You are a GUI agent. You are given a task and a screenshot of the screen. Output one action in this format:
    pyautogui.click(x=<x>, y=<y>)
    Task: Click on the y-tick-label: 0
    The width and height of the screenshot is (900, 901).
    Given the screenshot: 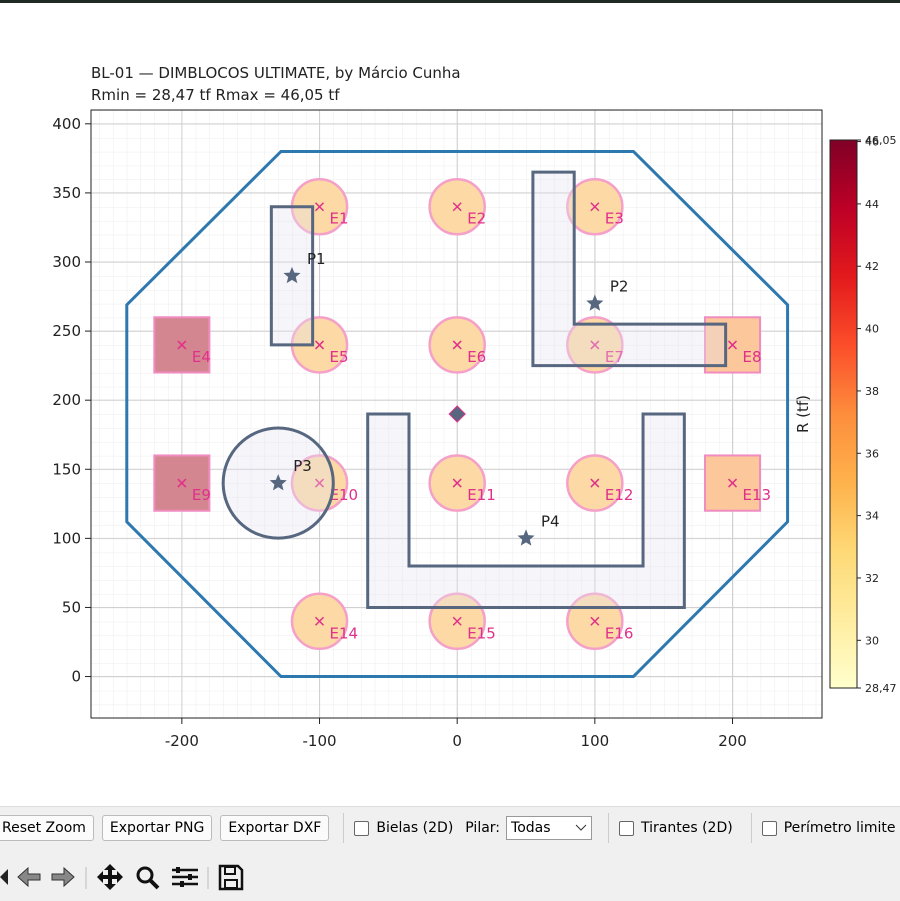 What is the action you would take?
    pyautogui.click(x=76, y=677)
    